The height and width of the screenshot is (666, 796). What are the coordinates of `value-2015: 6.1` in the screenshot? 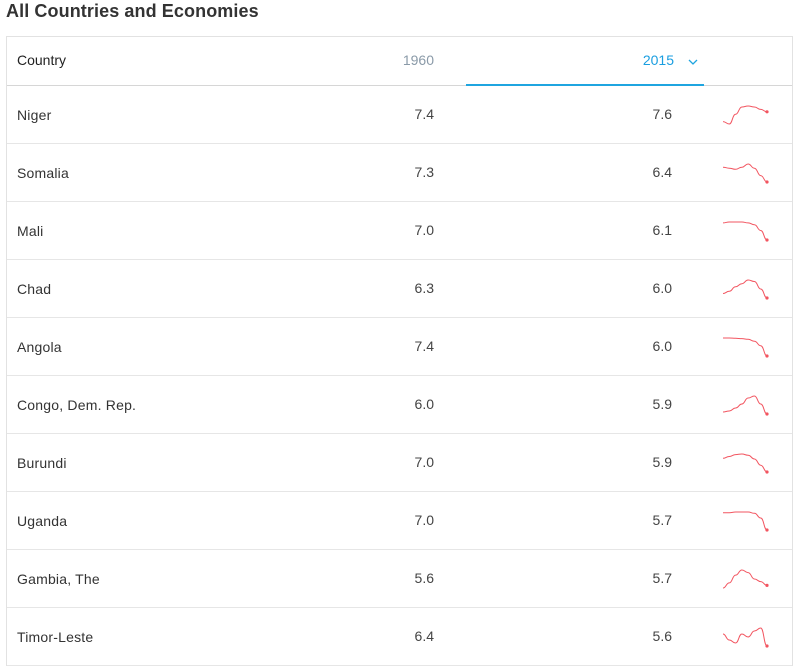 It's located at (662, 230).